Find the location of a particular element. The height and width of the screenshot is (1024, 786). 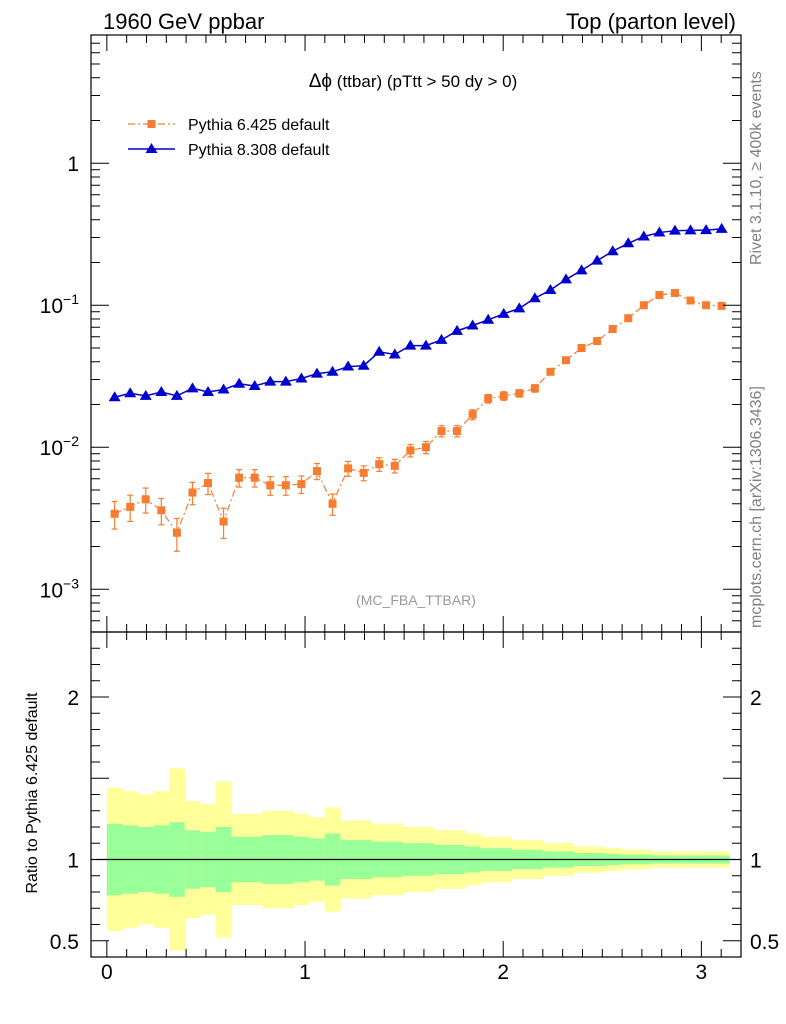

title-rest: (ttbar) (pTtt > 50 dy > 0) is located at coordinates (424, 81).